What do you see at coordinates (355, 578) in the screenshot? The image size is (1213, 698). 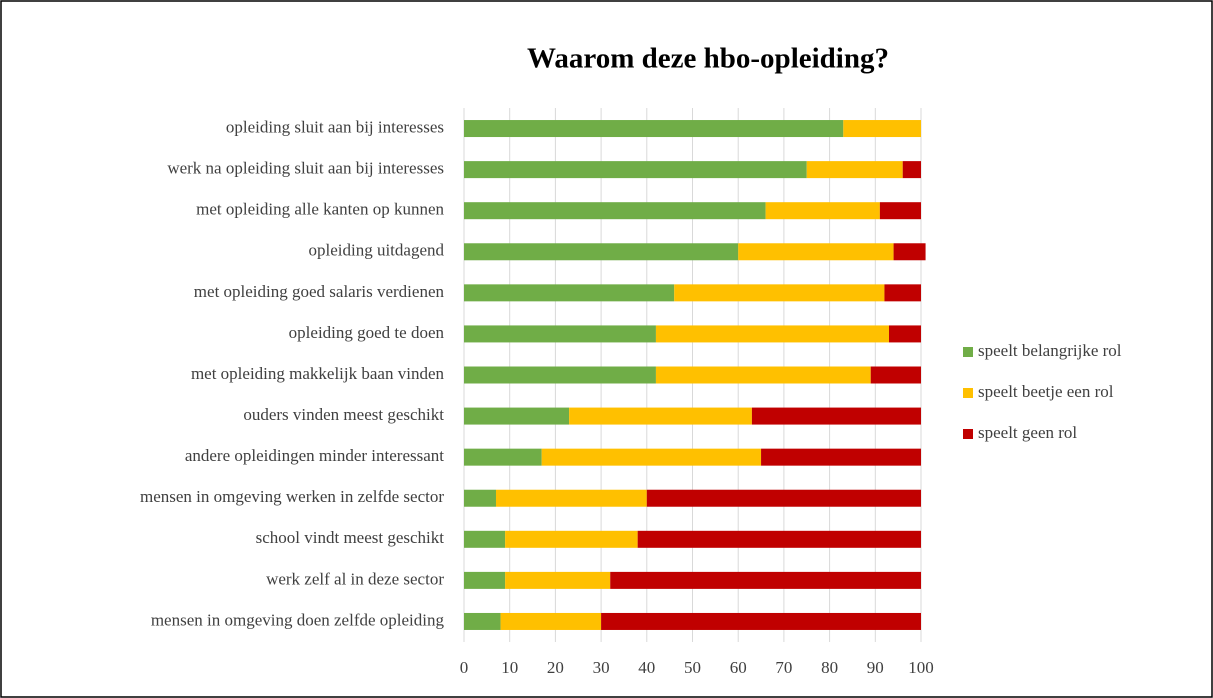 I see `y-tick-label: werk zelf al in deze sector` at bounding box center [355, 578].